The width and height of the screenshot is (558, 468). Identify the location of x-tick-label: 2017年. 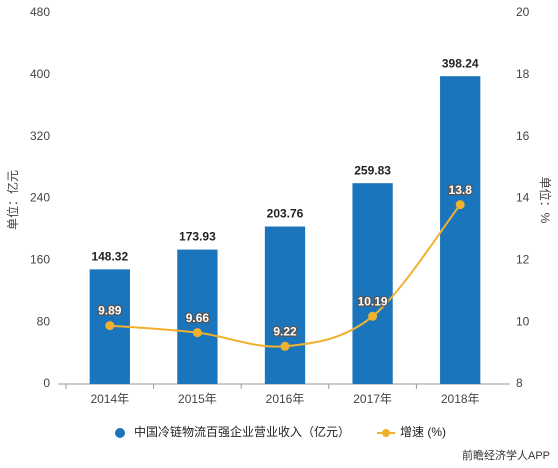
(372, 399).